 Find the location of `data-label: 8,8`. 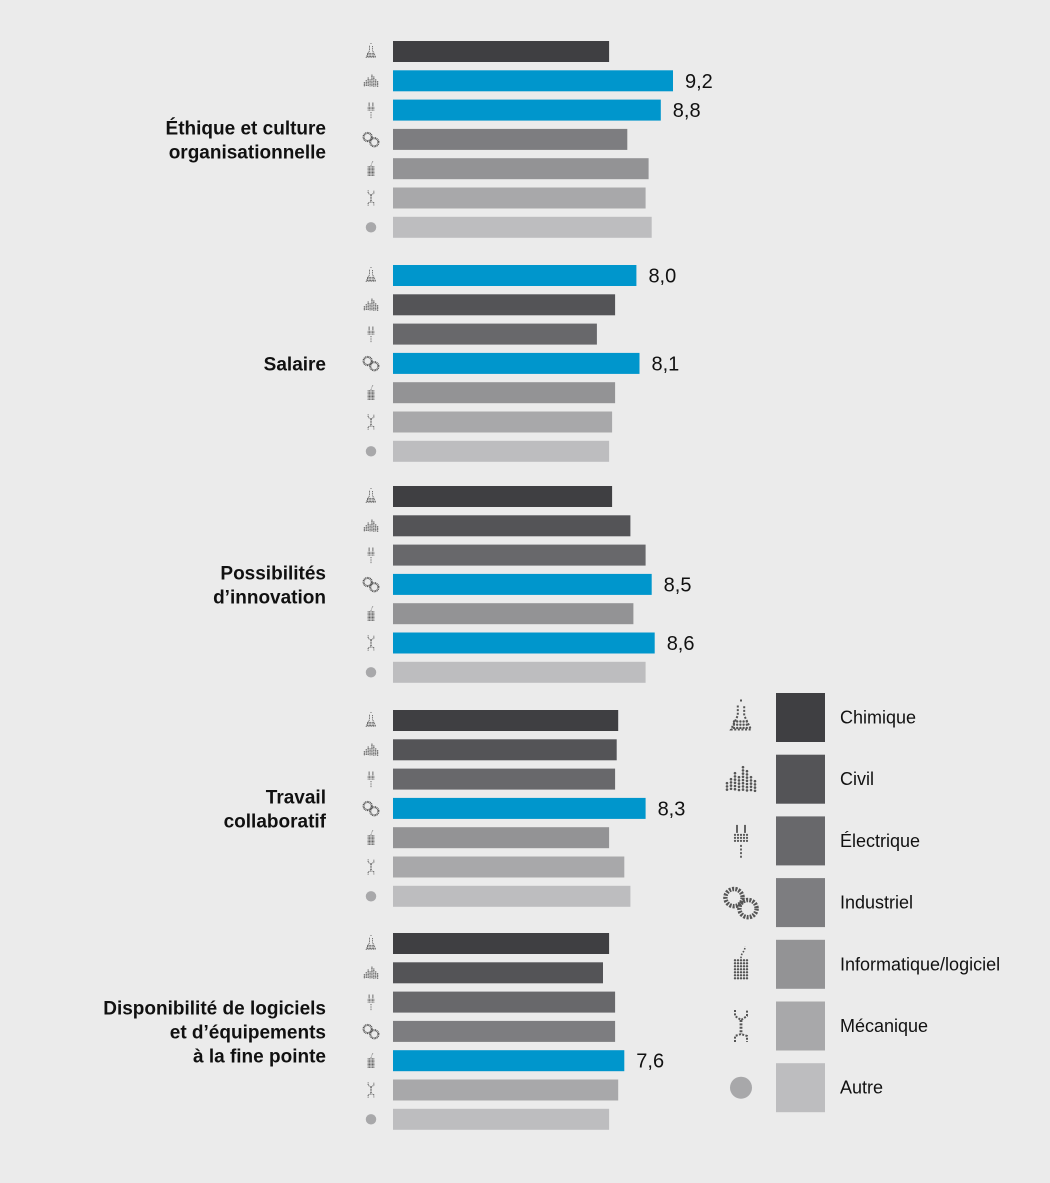

data-label: 8,8 is located at coordinates (687, 111).